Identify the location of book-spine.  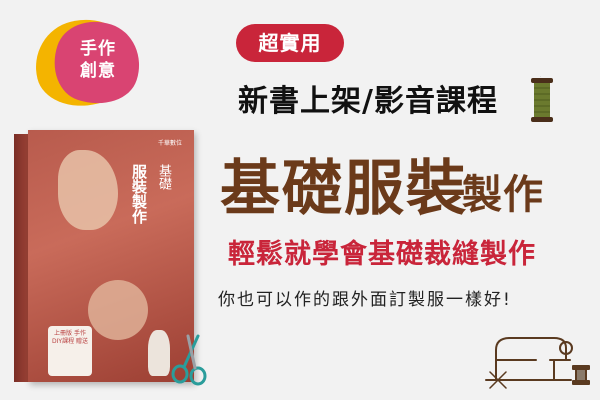
(23, 258).